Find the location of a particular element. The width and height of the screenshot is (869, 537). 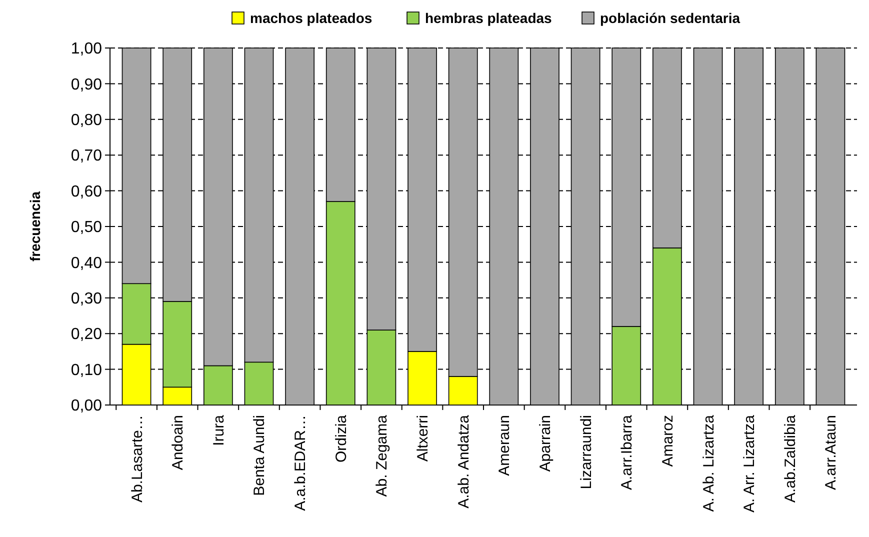

legend-label: machos plateados is located at coordinates (311, 18).